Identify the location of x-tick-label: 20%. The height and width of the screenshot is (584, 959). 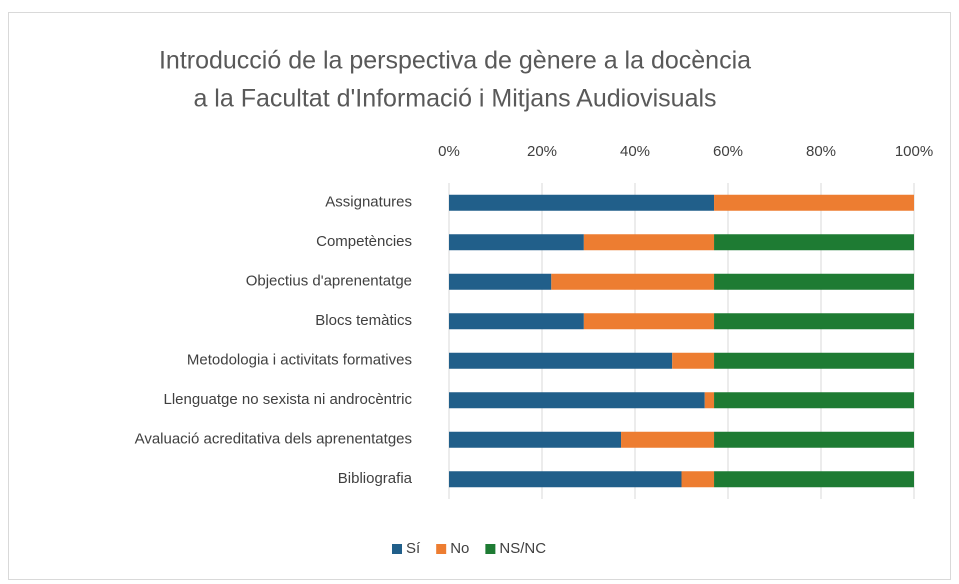
(542, 151).